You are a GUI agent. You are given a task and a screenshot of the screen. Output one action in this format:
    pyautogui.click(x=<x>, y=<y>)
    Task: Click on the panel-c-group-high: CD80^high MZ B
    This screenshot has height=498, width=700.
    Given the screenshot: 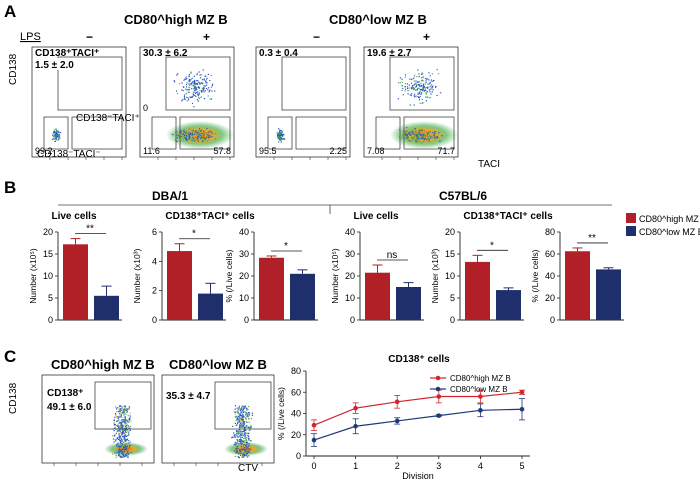 What is the action you would take?
    pyautogui.click(x=103, y=364)
    